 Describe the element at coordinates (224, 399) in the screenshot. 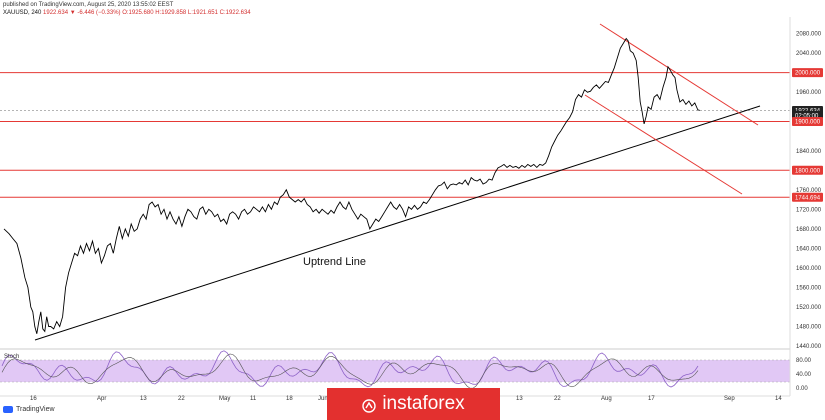

I see `time-tick-4: May` at that location.